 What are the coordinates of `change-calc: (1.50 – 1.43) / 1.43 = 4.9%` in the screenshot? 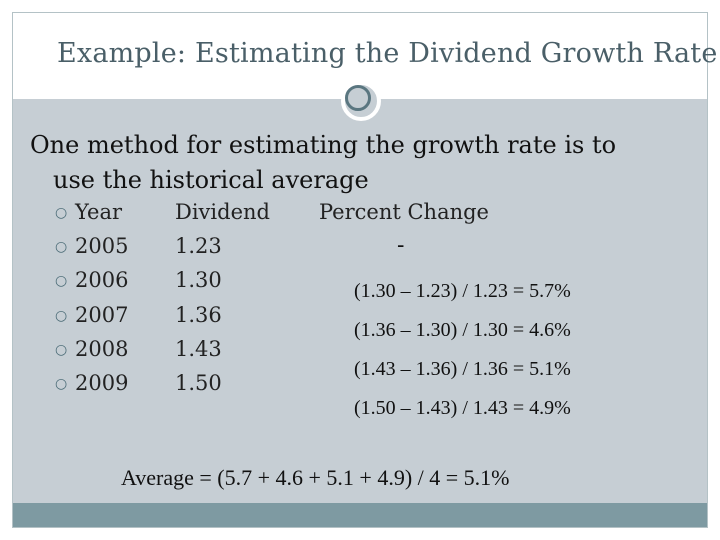 It's located at (462, 408).